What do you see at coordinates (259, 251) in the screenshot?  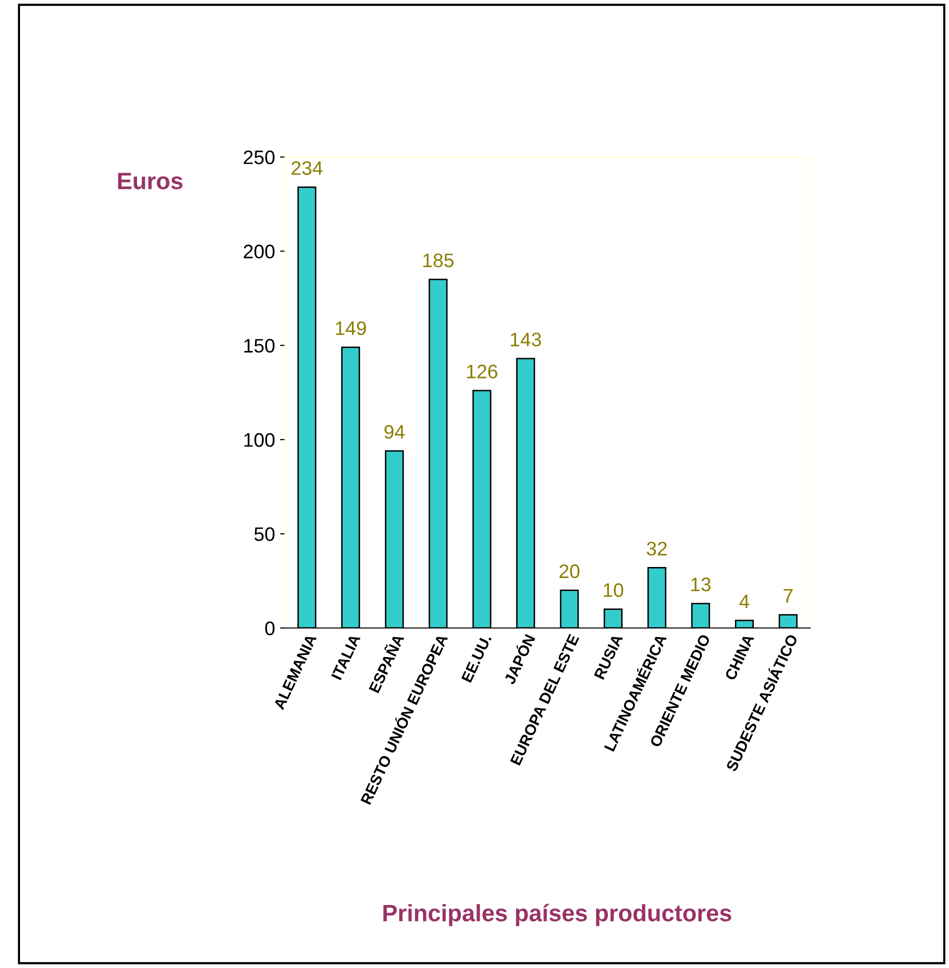 I see `y-tick-label: 200` at bounding box center [259, 251].